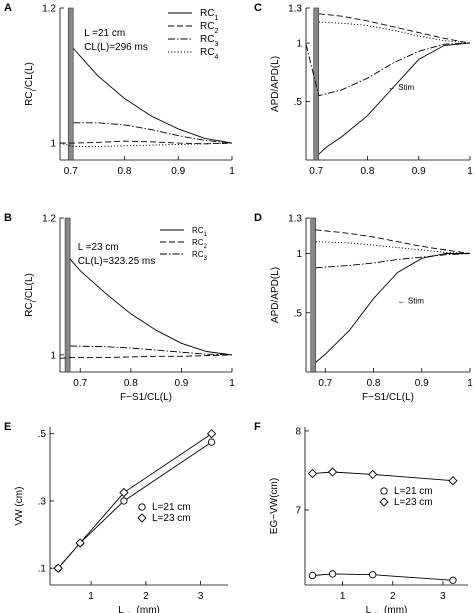 The width and height of the screenshot is (474, 613). I want to click on y-axis-label: EG−VW(cm), so click(274, 506).